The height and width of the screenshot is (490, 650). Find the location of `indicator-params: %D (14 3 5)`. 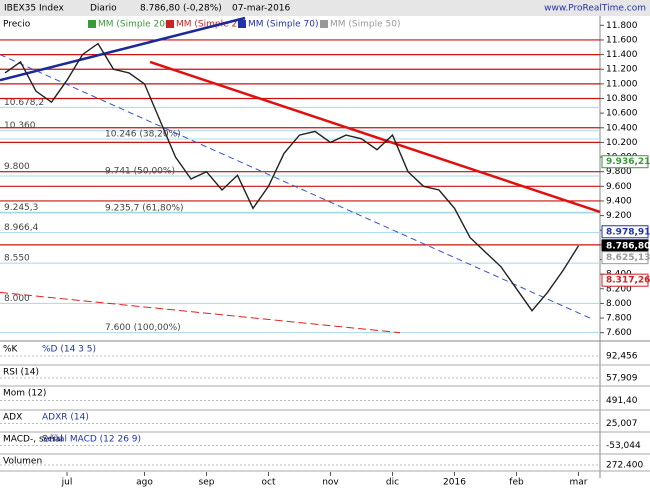

indicator-params: %D (14 3 5) is located at coordinates (69, 350).